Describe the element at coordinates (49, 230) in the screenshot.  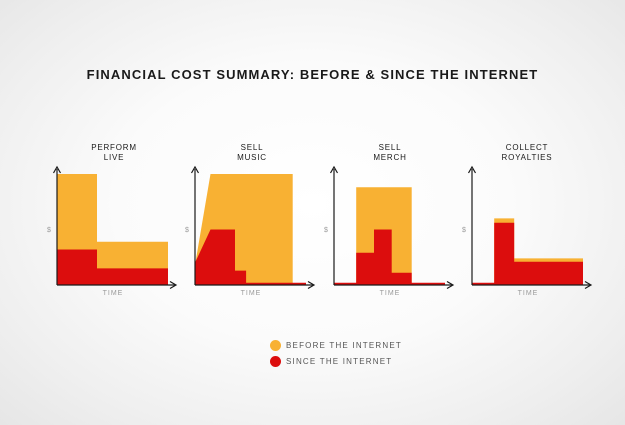
I see `y-axis-label-perform-live: $` at that location.